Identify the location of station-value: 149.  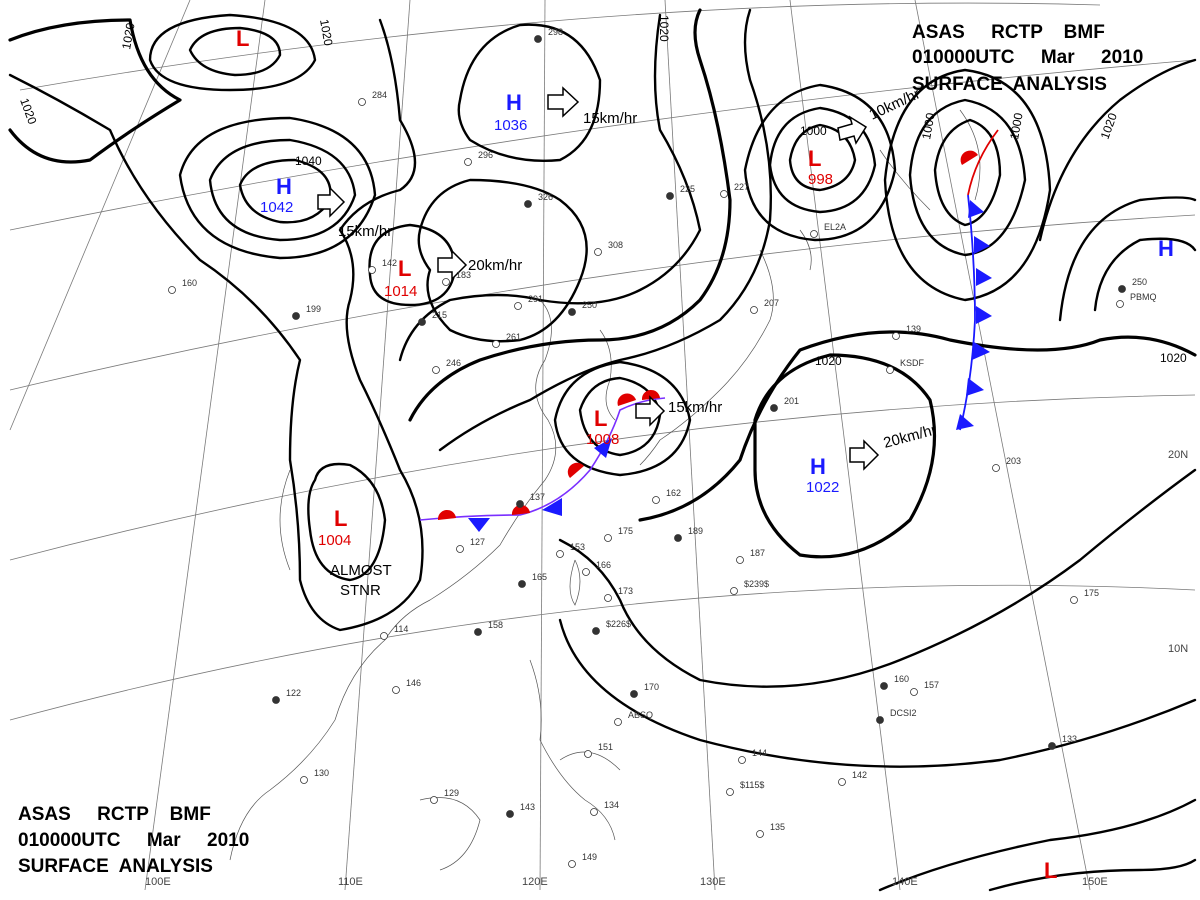
(589, 857).